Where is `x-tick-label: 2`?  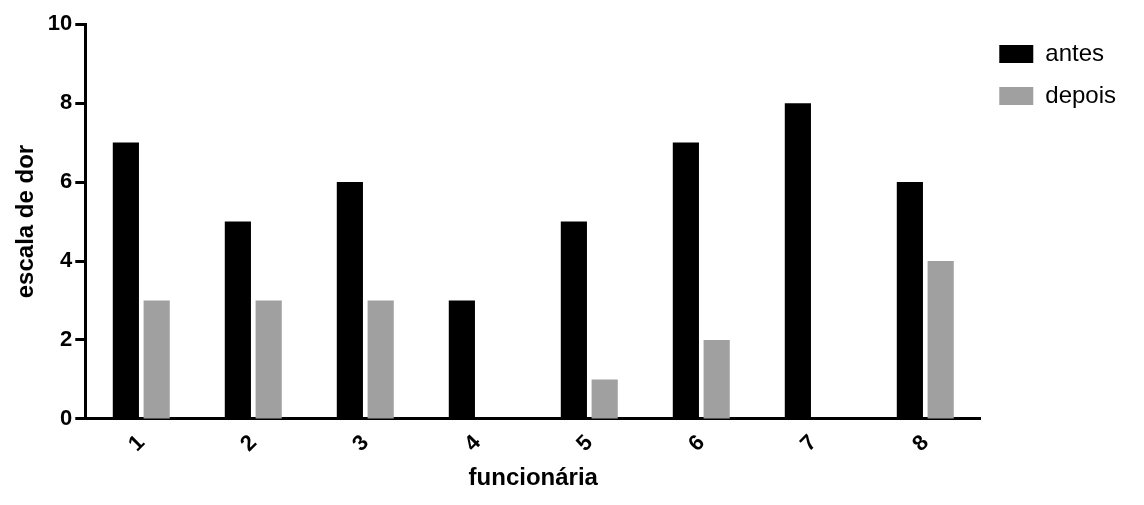 x-tick-label: 2 is located at coordinates (248, 442).